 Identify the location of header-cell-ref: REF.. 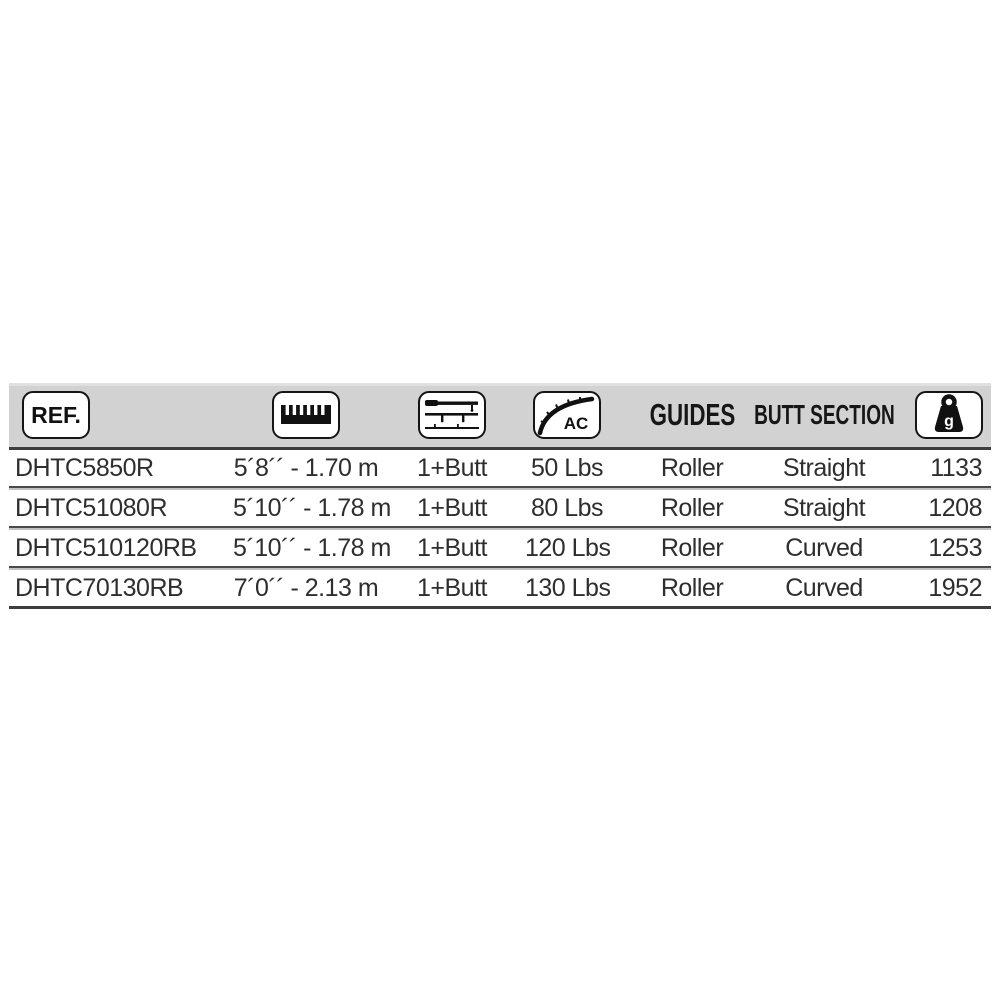
(121, 415).